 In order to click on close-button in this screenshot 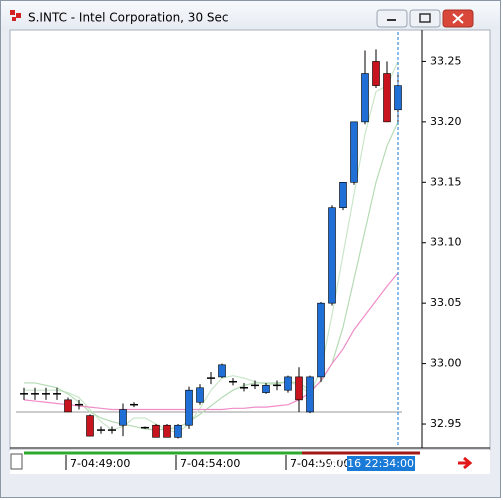, I will do `click(458, 18)`.